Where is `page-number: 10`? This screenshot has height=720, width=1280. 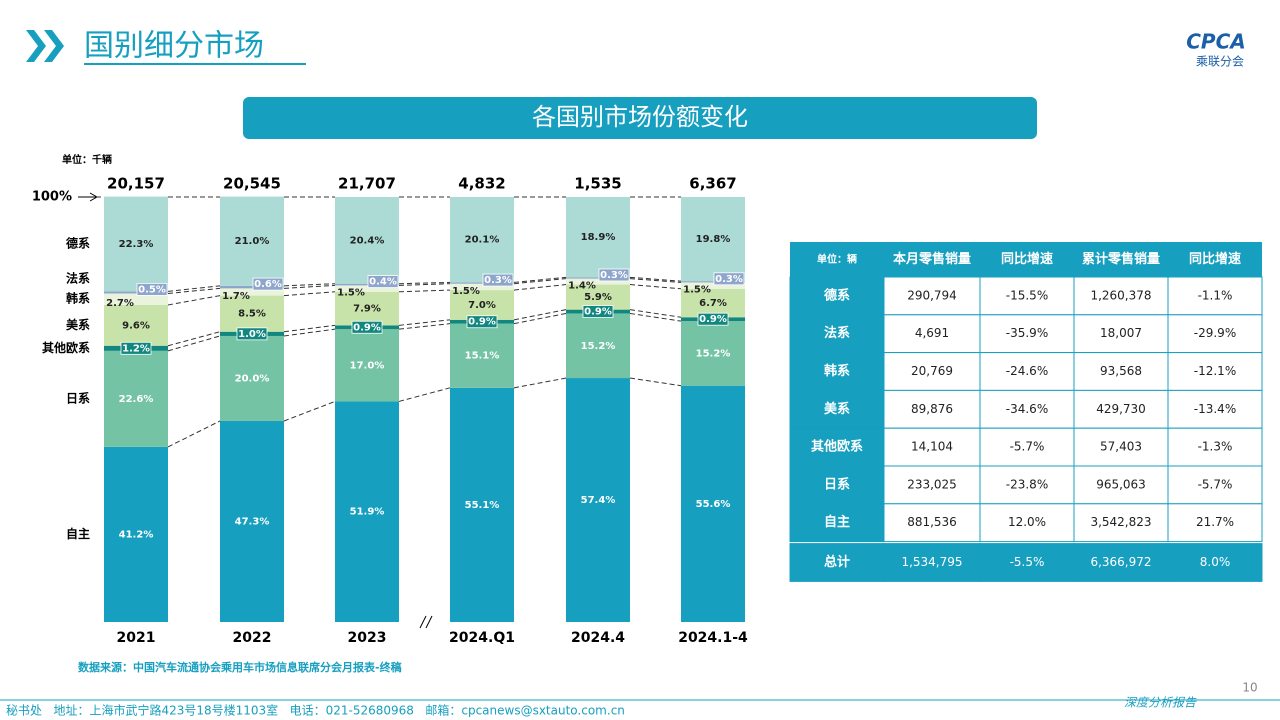 page-number: 10 is located at coordinates (1249, 688).